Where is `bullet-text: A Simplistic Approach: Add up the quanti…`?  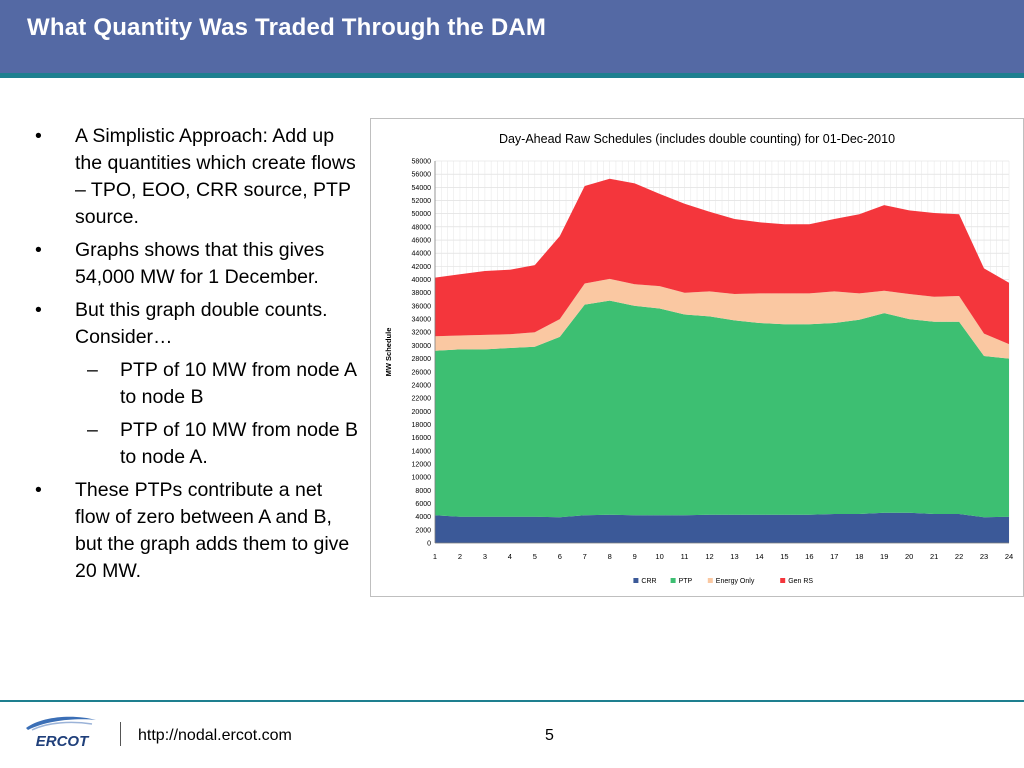
bullet-text: A Simplistic Approach: Add up the quanti… is located at coordinates (215, 176).